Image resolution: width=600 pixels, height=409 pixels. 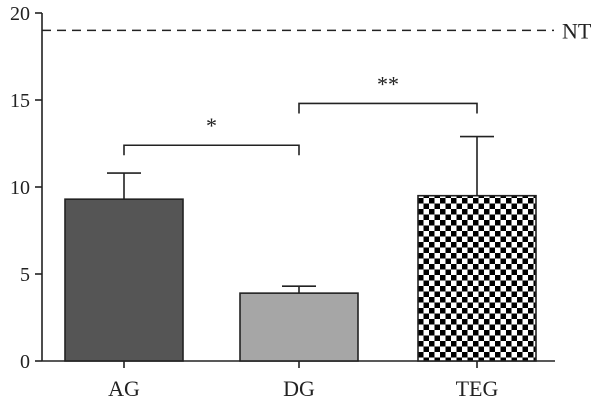 I want to click on x-tick-label: AG, so click(x=124, y=388).